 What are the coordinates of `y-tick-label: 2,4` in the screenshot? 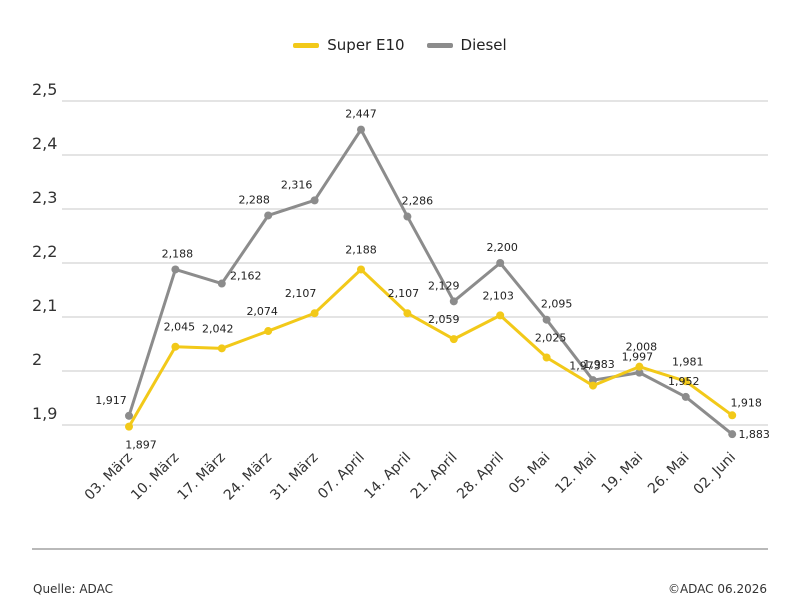 It's located at (44, 143).